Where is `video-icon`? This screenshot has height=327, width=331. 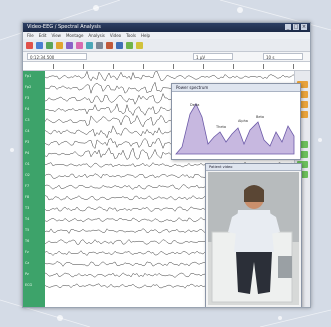
video-icon is located at coordinates (119, 45).